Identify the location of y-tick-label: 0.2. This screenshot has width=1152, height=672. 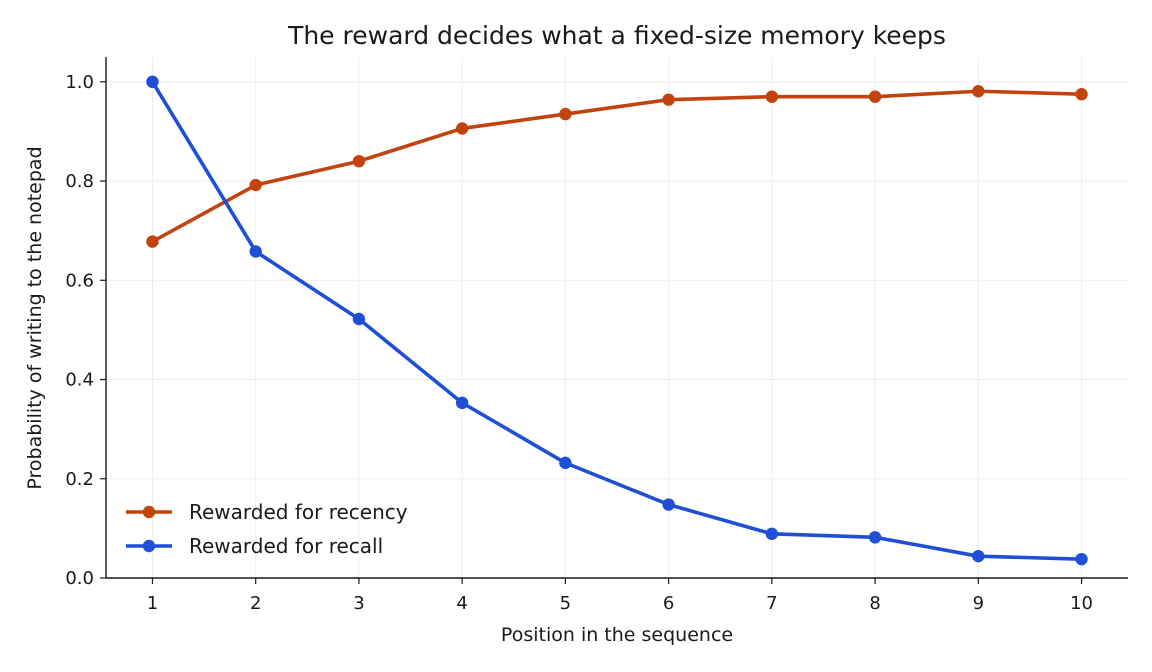
(79, 479).